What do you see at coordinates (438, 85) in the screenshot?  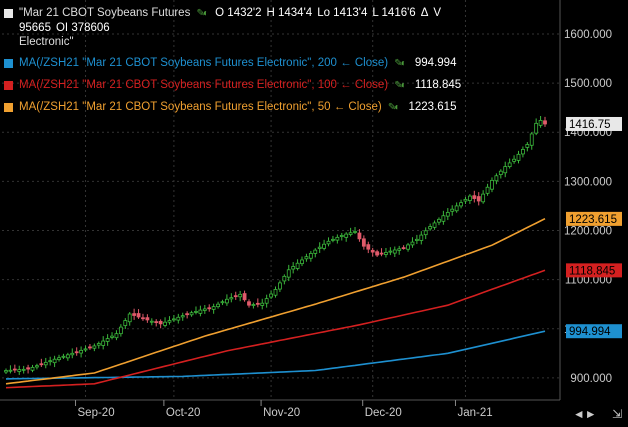 I see `ma100-value: 1118.845` at bounding box center [438, 85].